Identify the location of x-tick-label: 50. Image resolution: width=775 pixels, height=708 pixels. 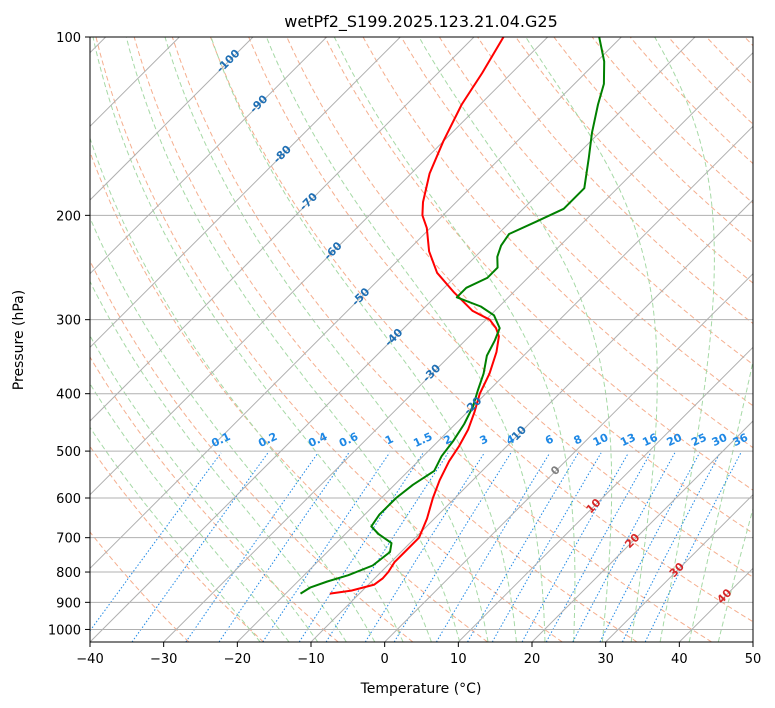
(753, 659).